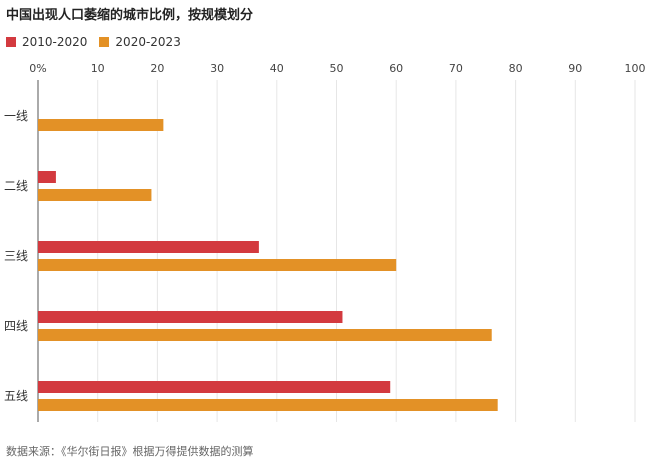 The height and width of the screenshot is (465, 650). I want to click on x-tick-label: 70, so click(456, 68).